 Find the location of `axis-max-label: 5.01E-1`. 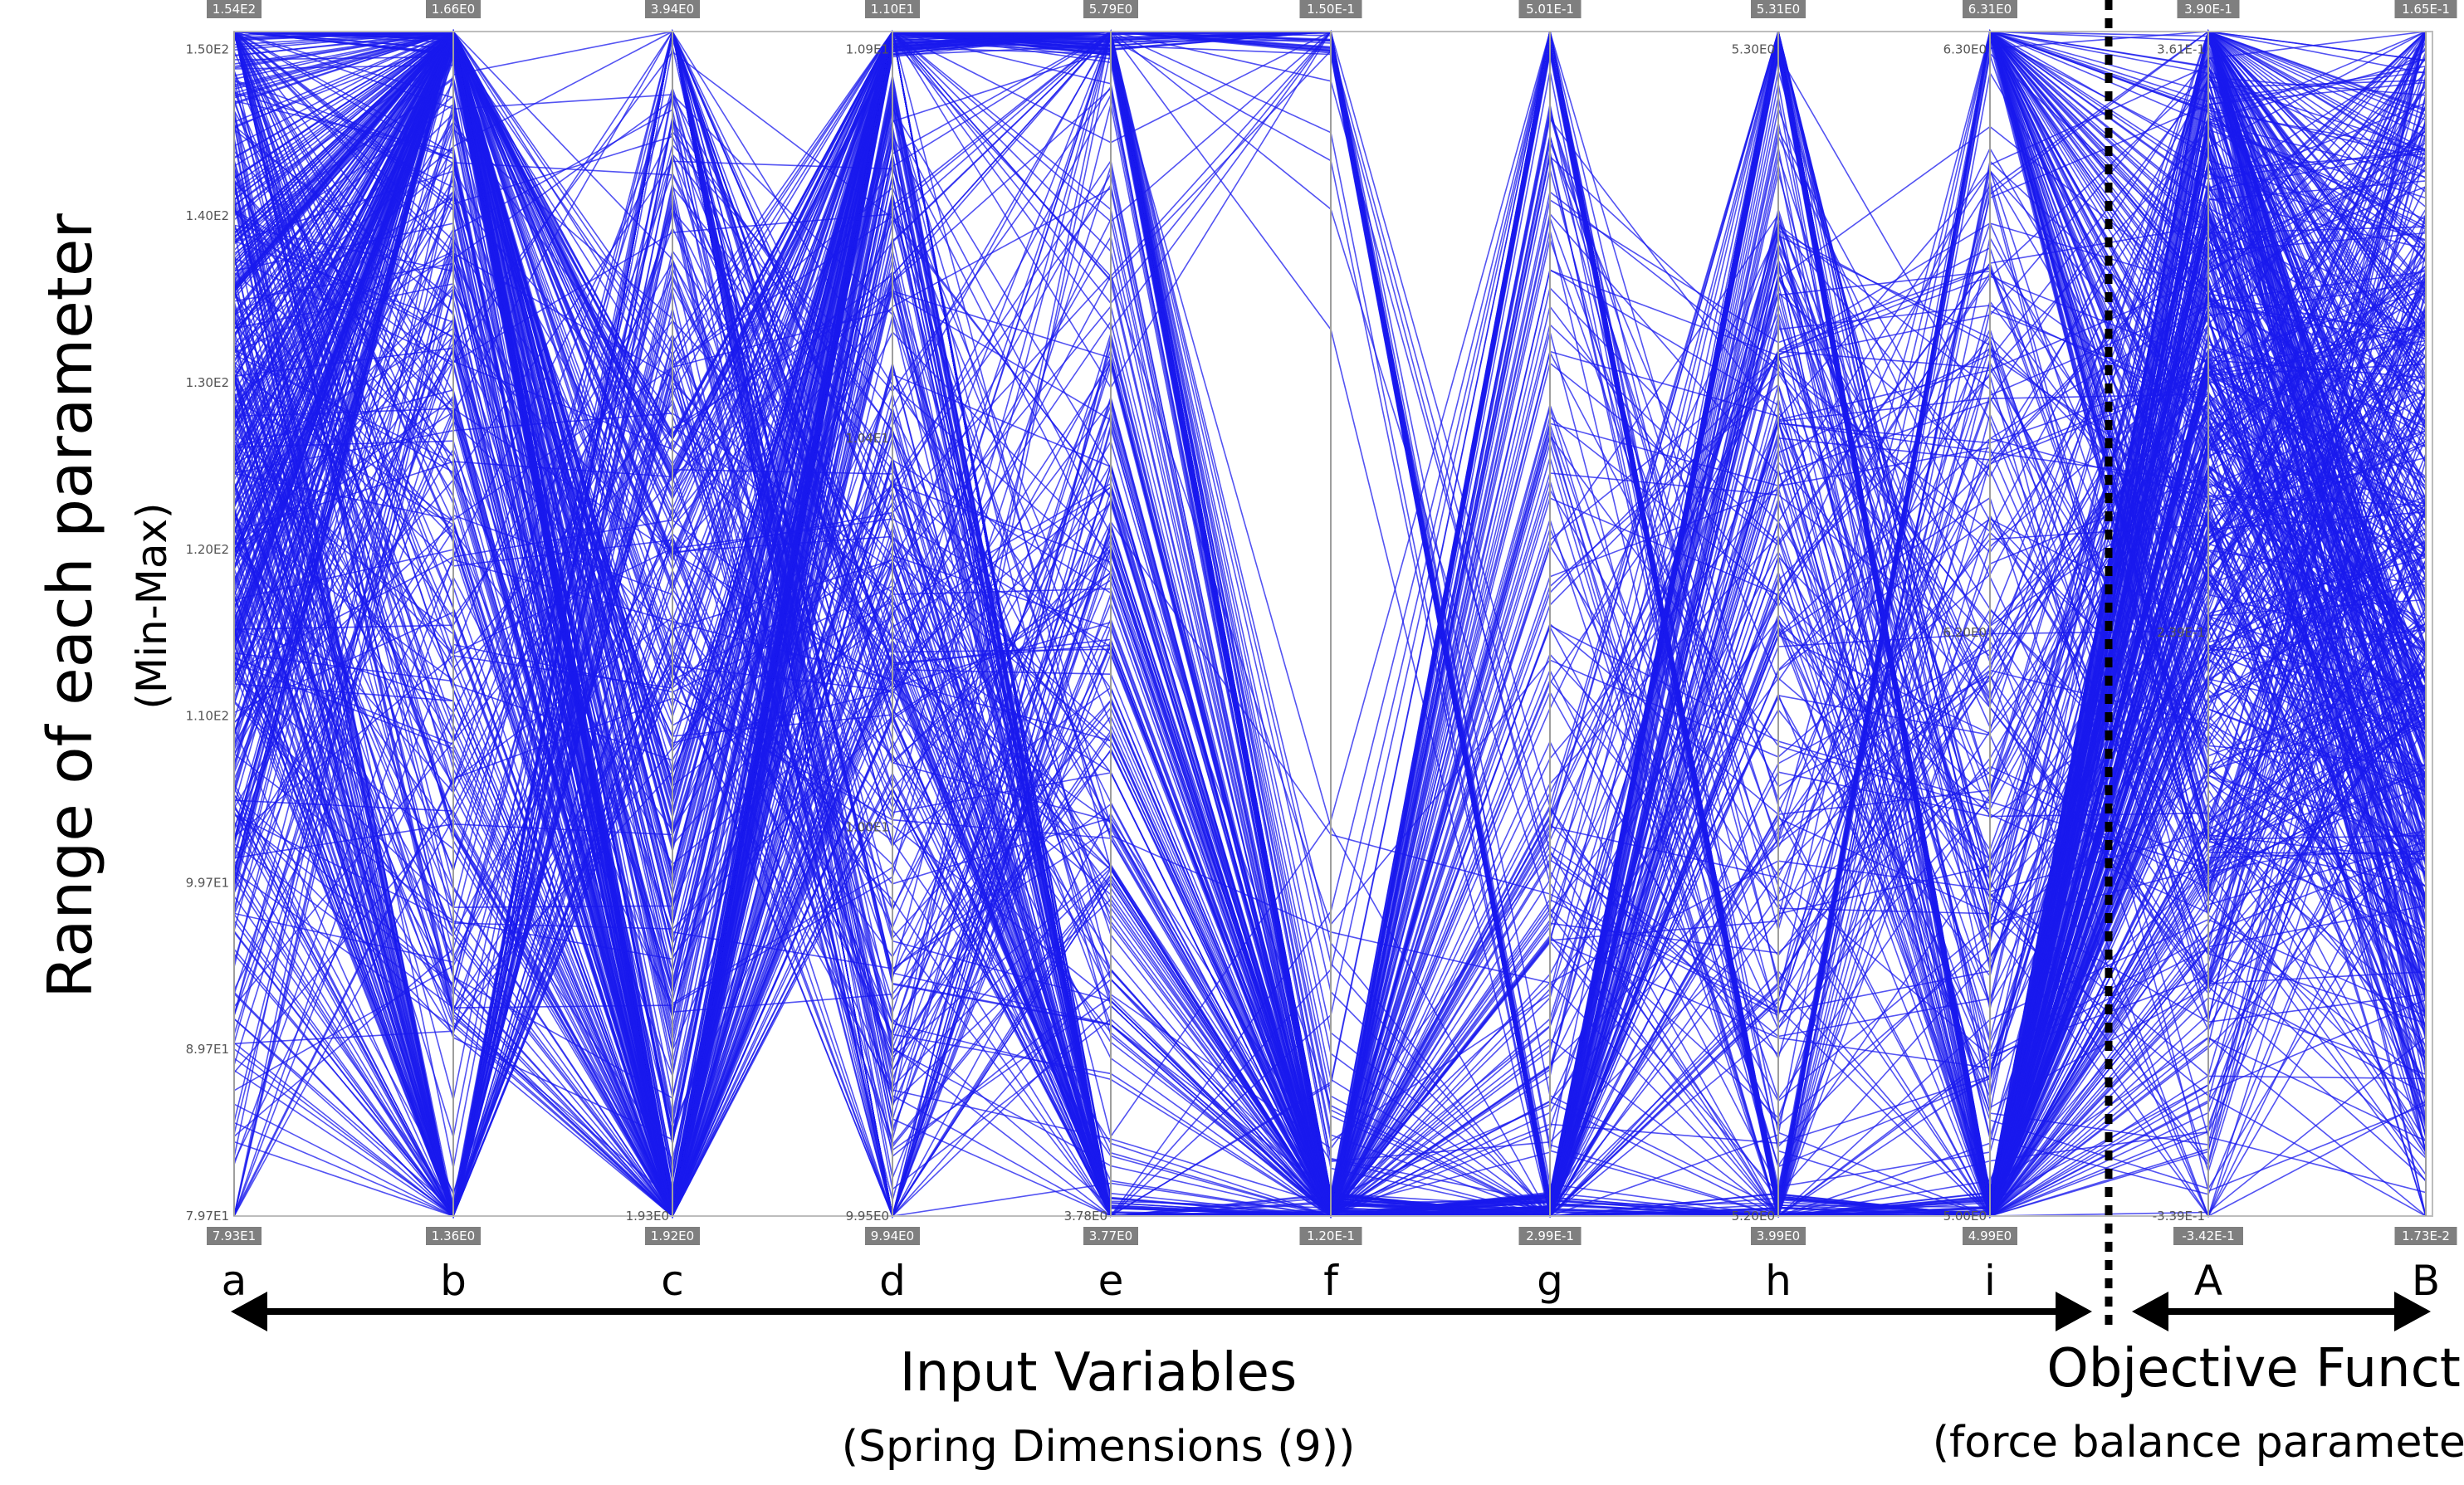

axis-max-label: 5.01E-1 is located at coordinates (1550, 9).